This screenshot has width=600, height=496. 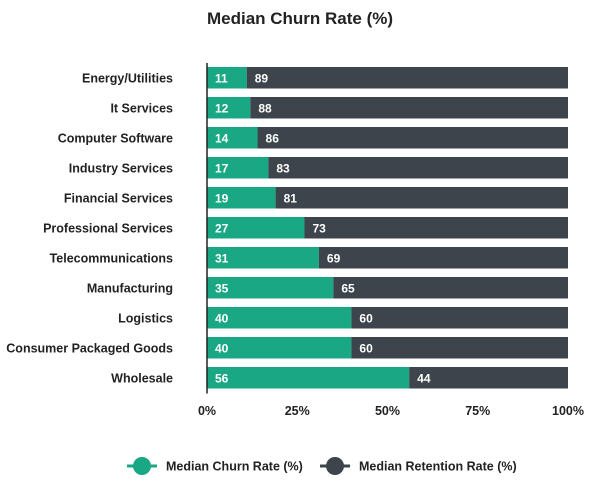 What do you see at coordinates (283, 168) in the screenshot?
I see `data-label: 83` at bounding box center [283, 168].